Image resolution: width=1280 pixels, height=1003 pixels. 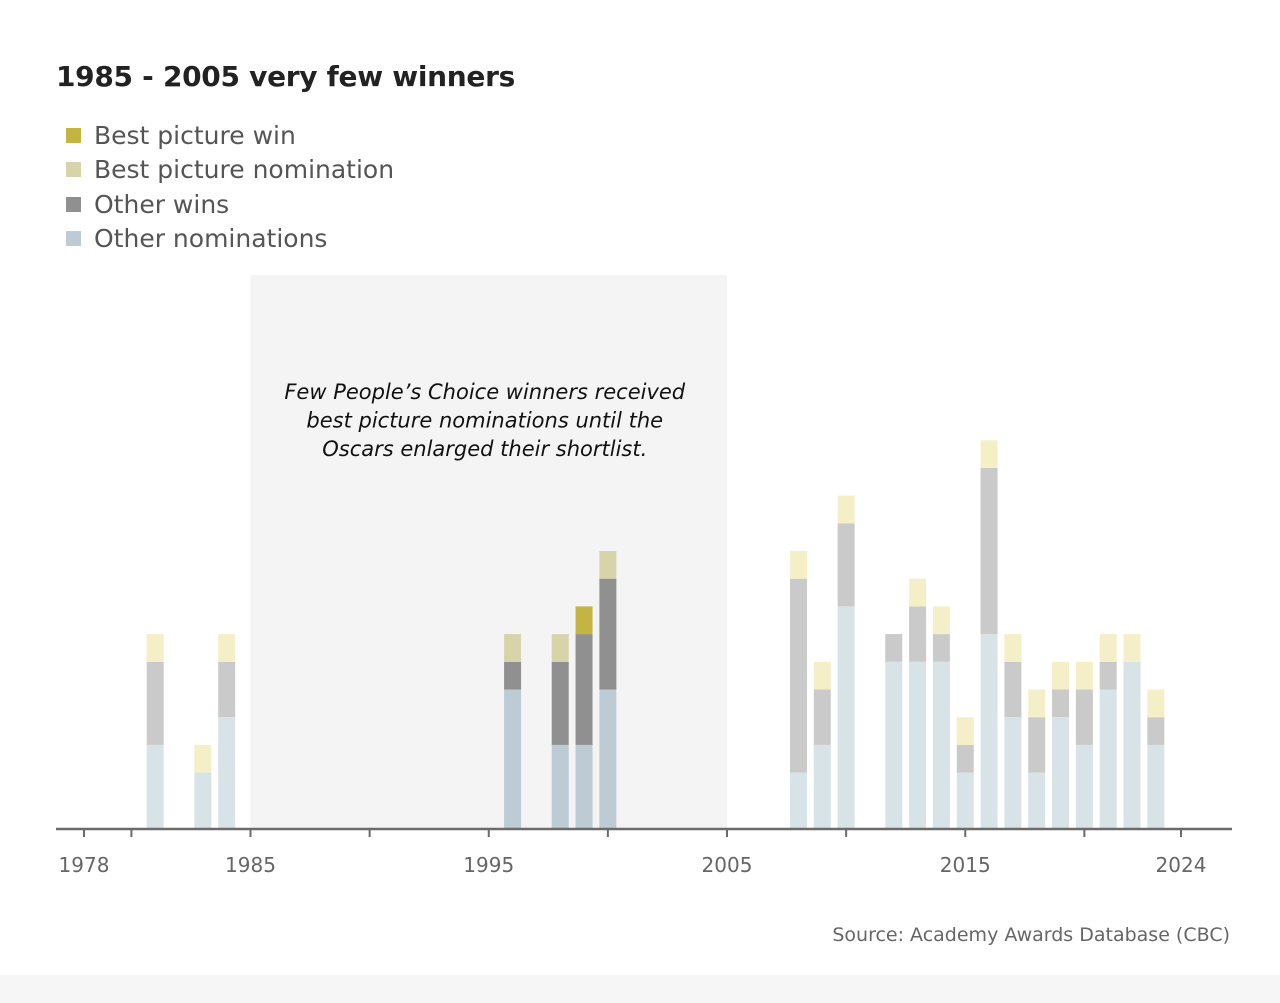 I want to click on bar-2023-other-wins, so click(x=1156, y=731).